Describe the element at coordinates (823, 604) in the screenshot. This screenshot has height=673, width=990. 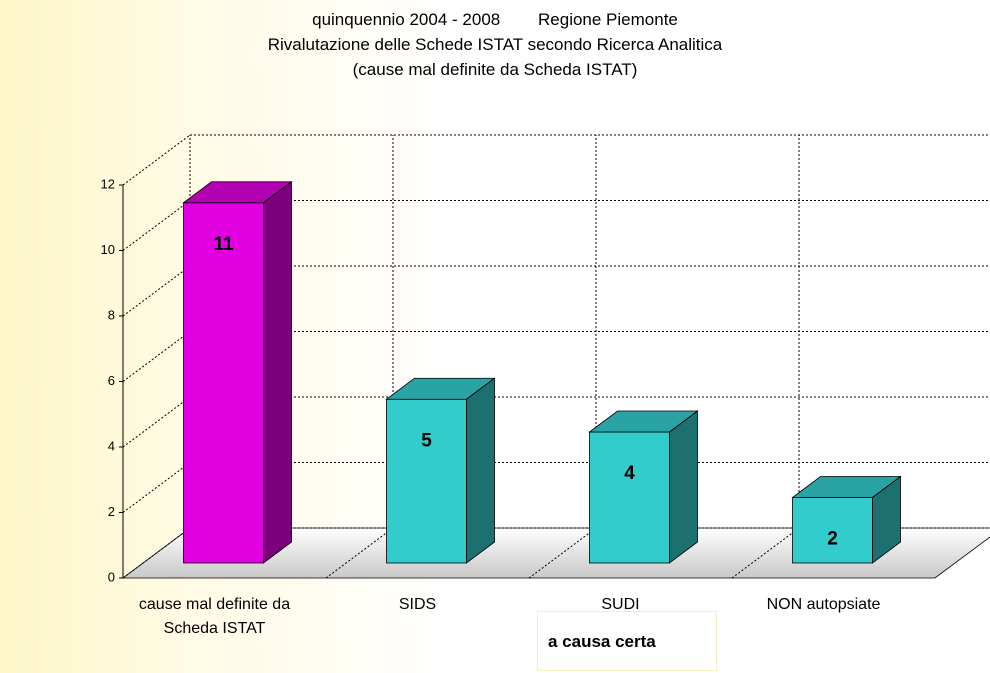
I see `x-tick-label: NON autopsiate` at that location.